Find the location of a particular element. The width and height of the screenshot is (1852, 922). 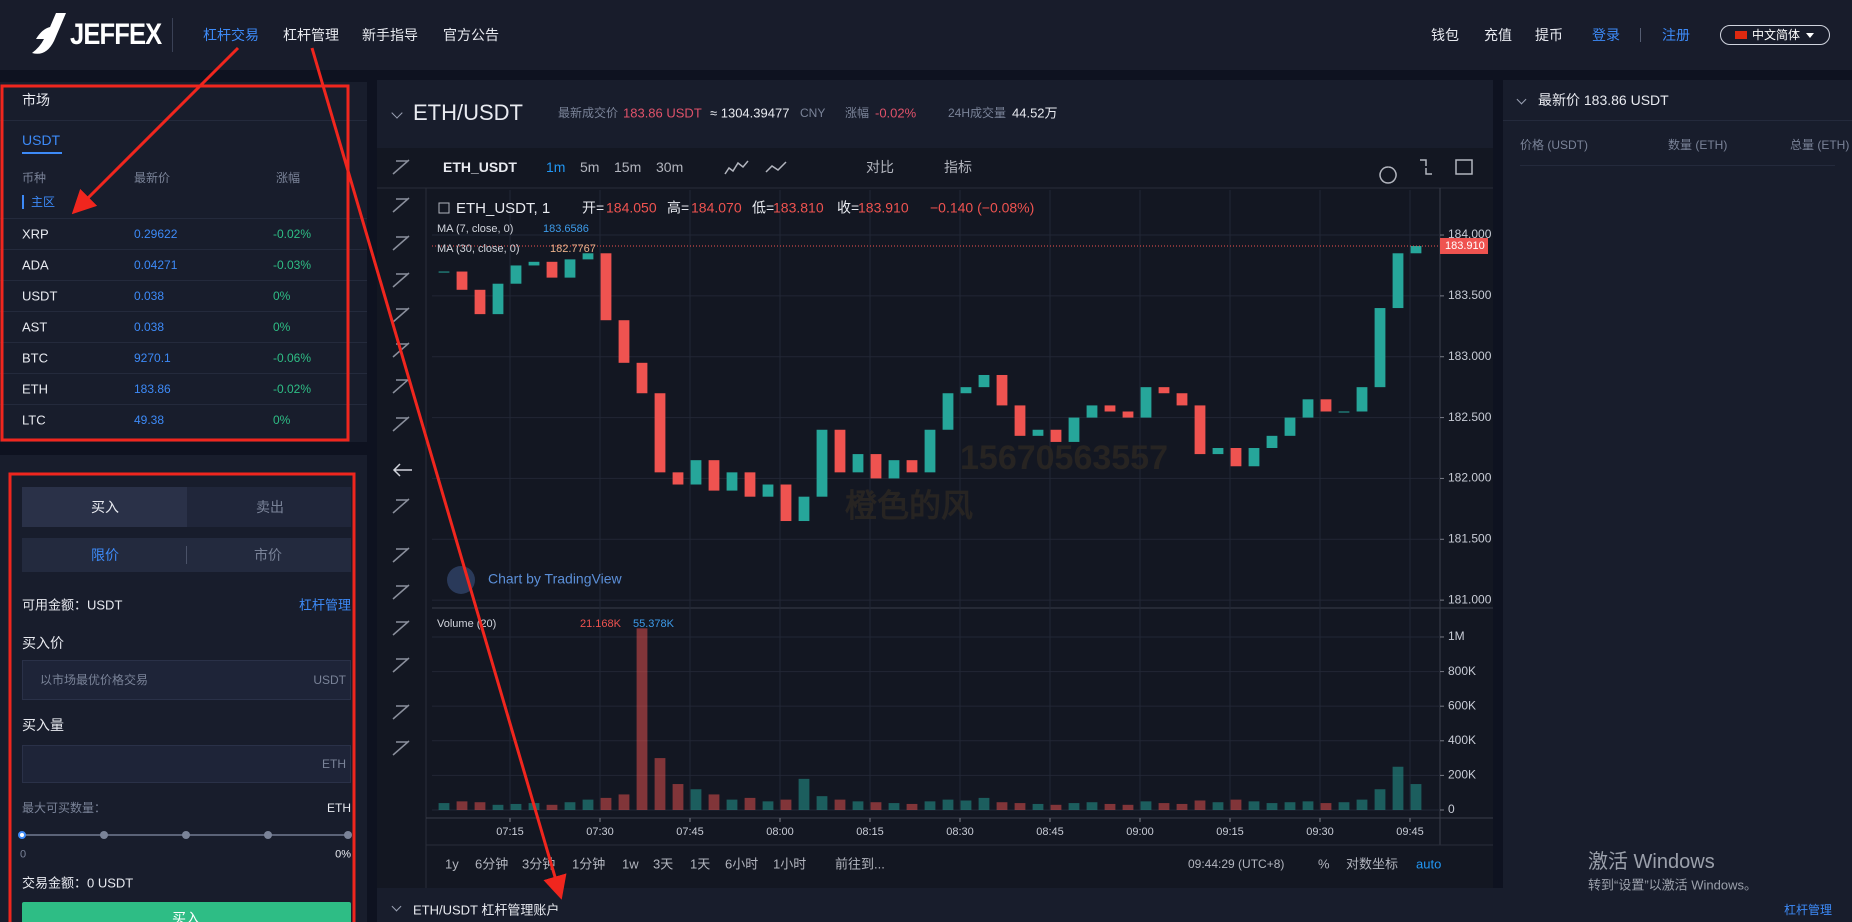

type-label: 限价 is located at coordinates (105, 555).